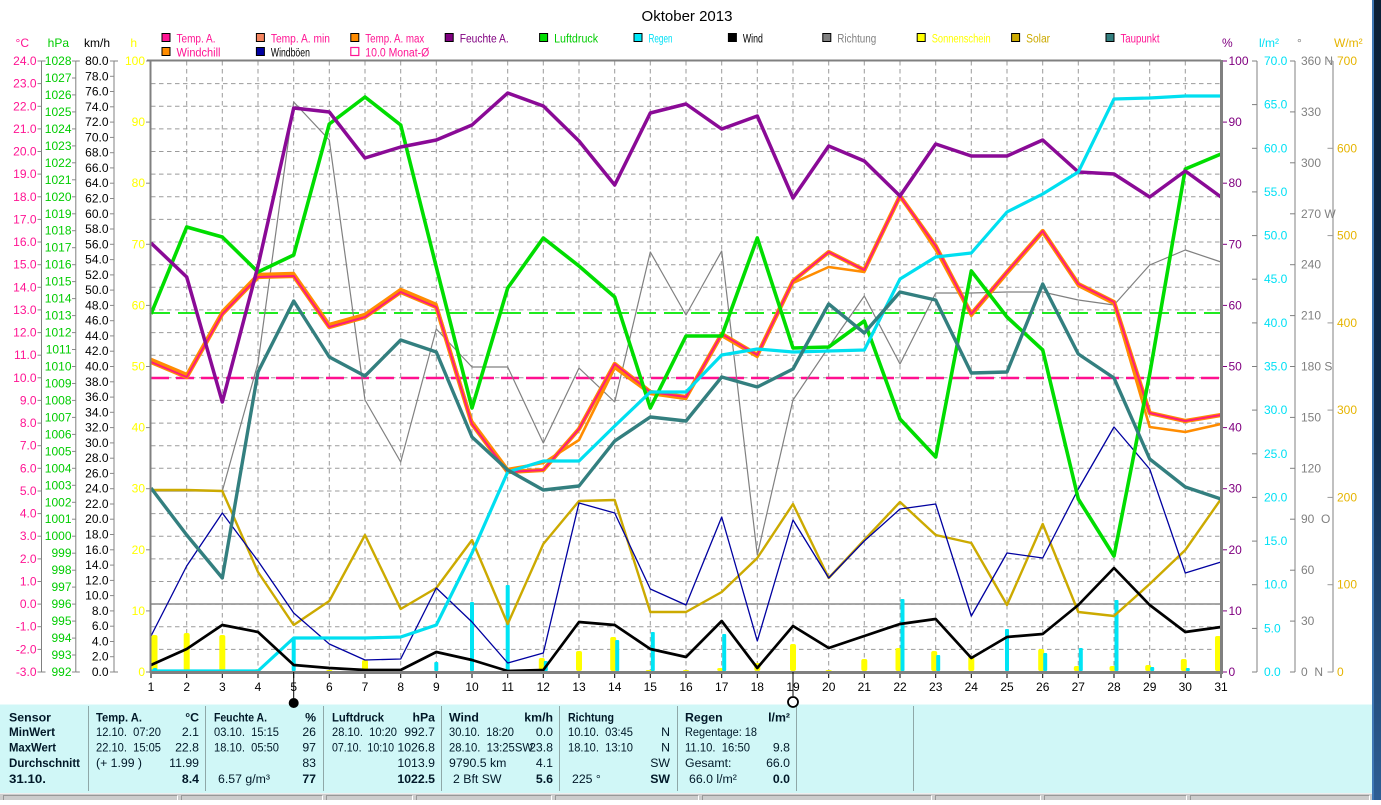  Describe the element at coordinates (58, 519) in the screenshot. I see `svg-text: 1001` at that location.